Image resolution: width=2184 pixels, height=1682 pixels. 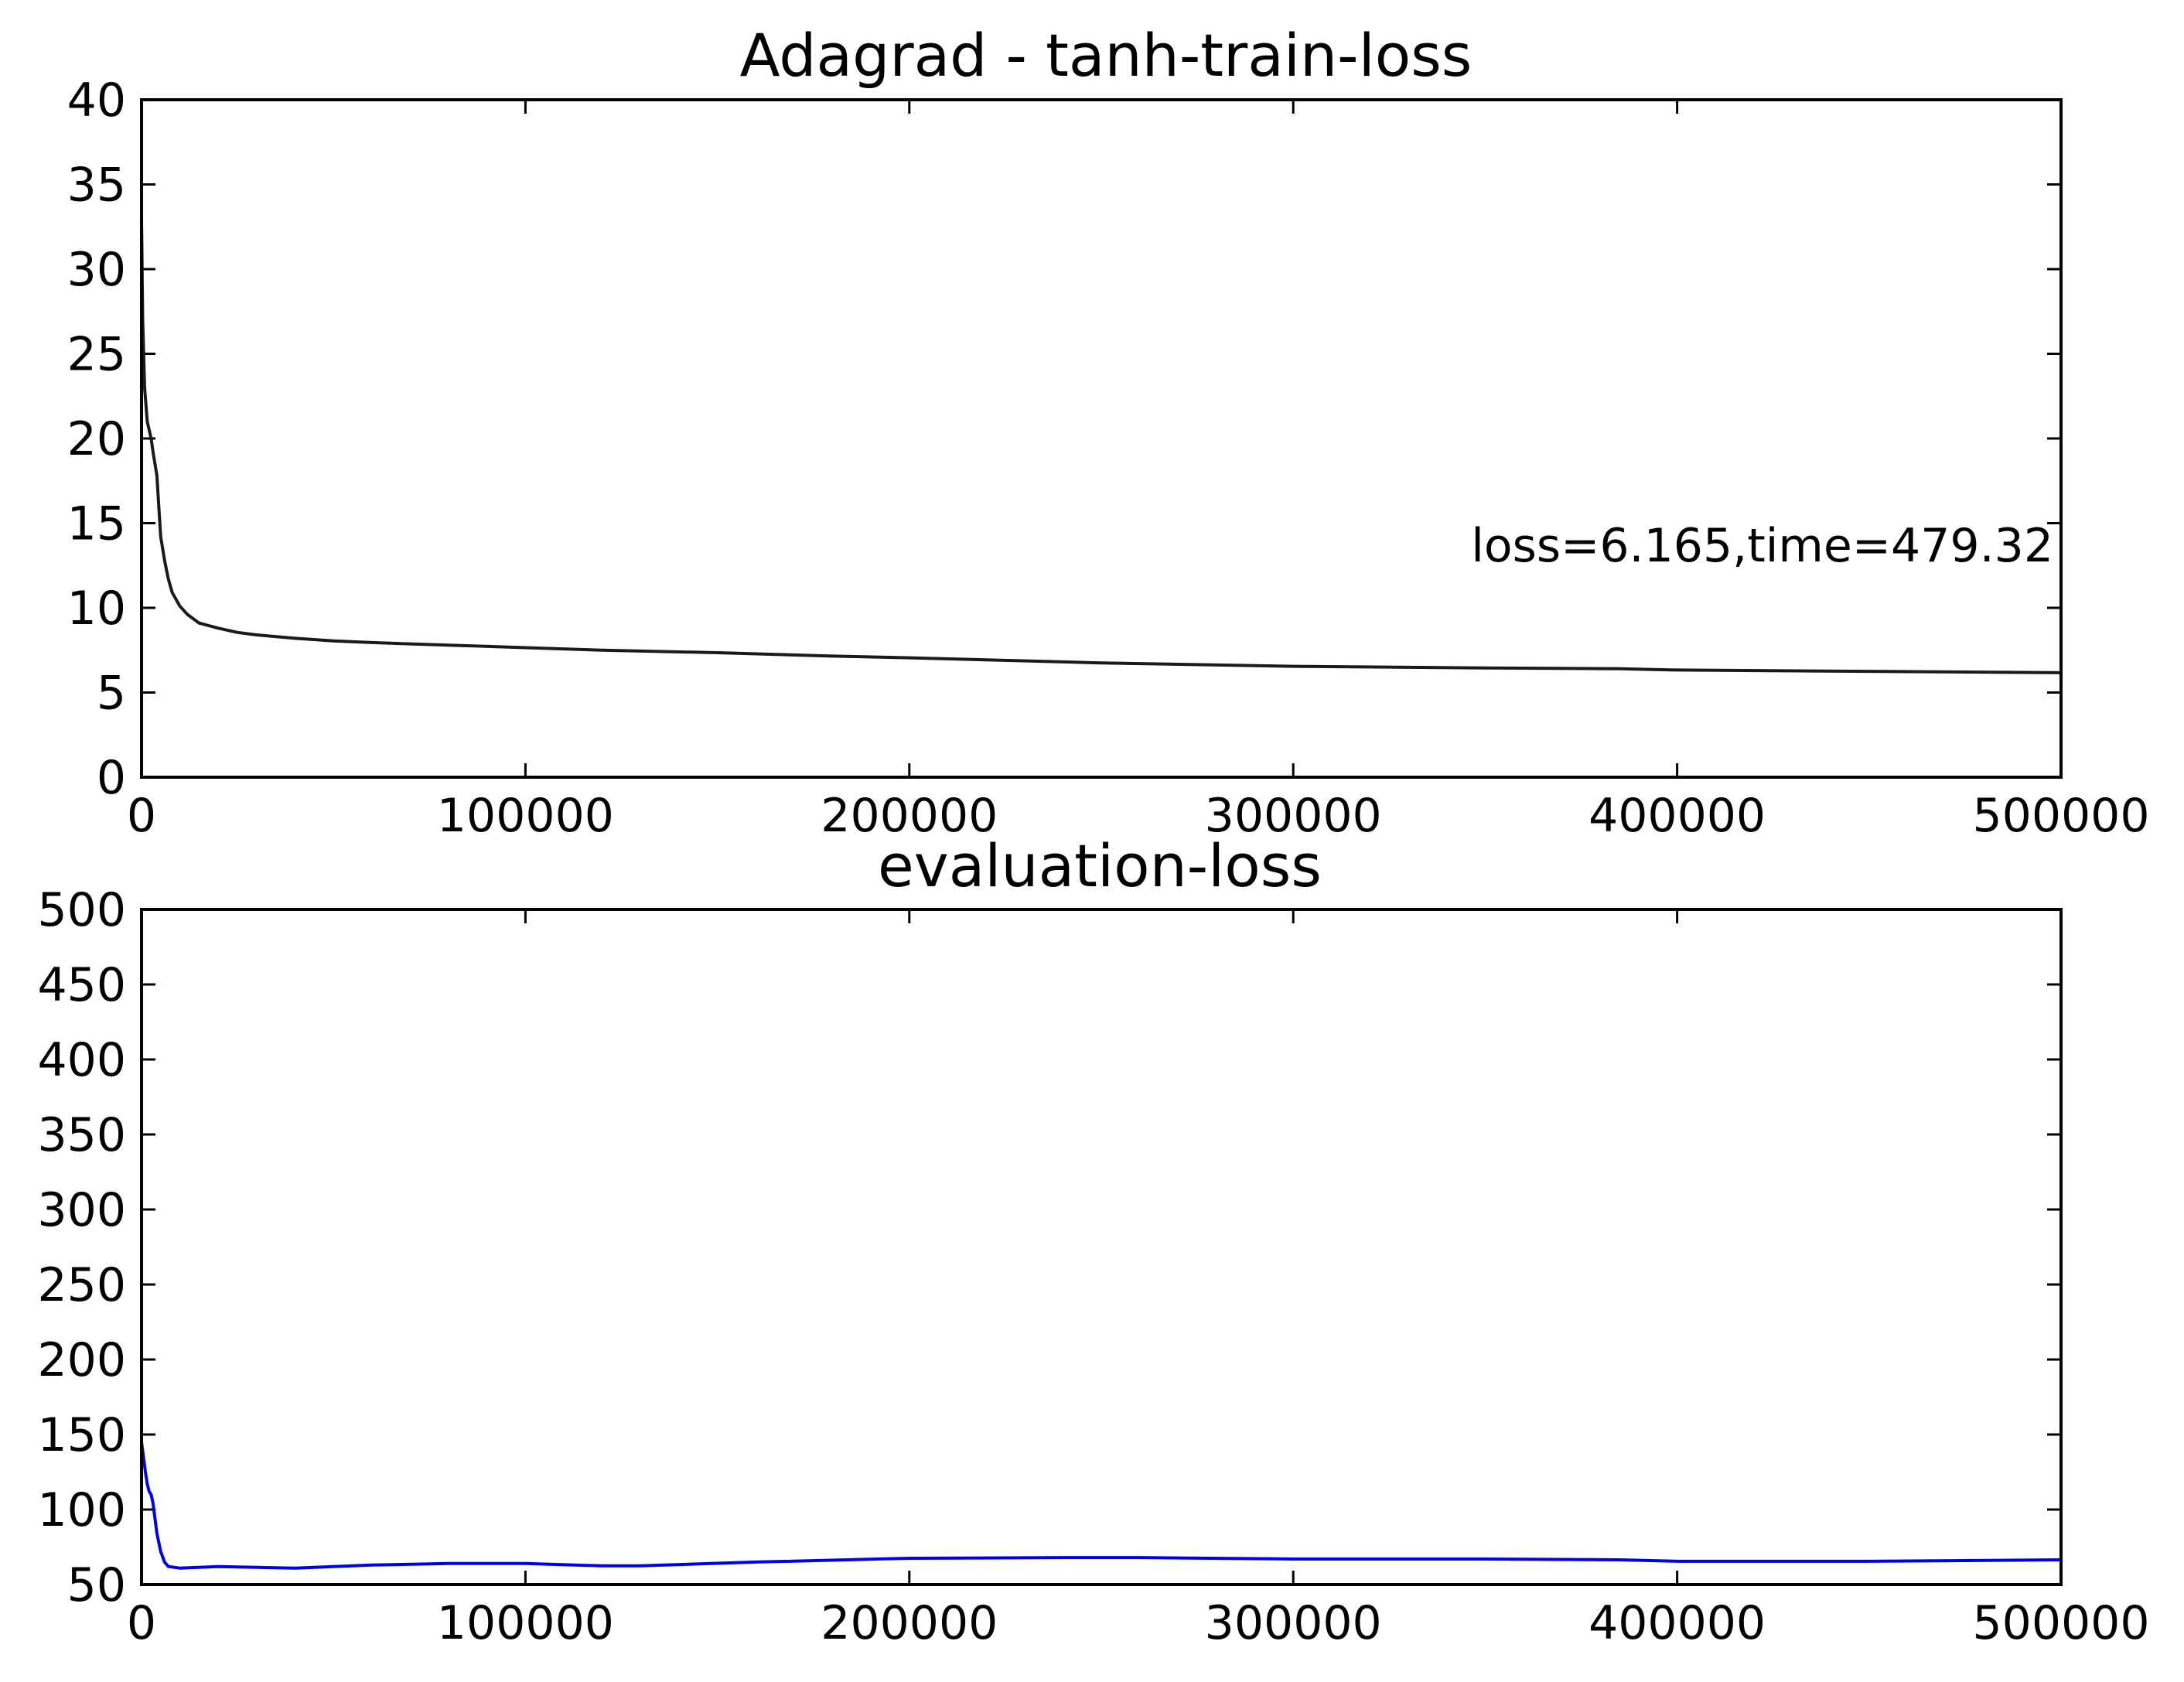 What do you see at coordinates (81, 1360) in the screenshot?
I see `evaluation-loss-ytick-label: 200` at bounding box center [81, 1360].